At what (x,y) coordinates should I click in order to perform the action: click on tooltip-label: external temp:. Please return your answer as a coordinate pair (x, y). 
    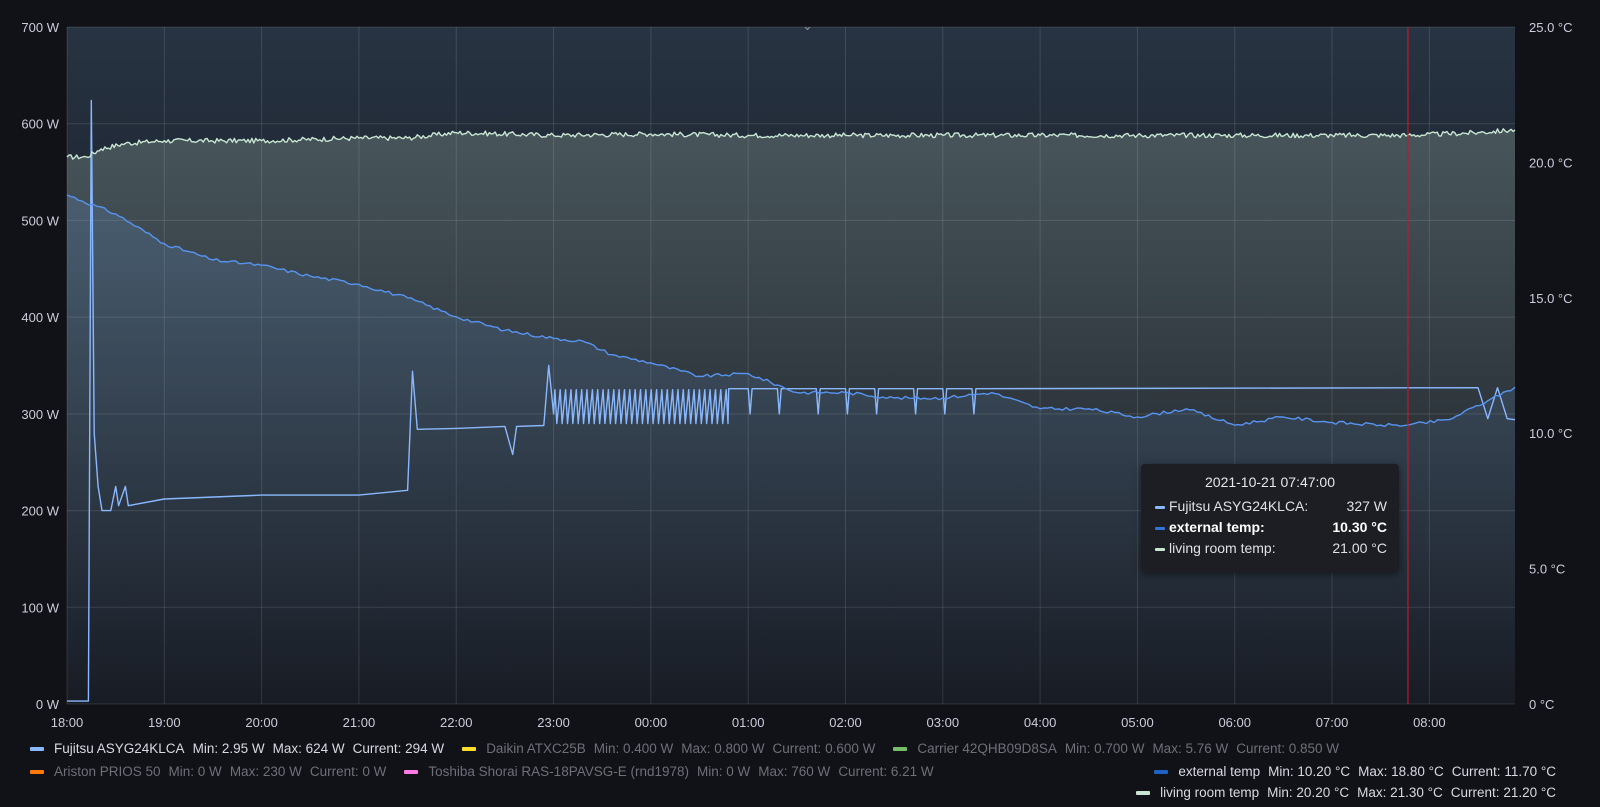
    Looking at the image, I should click on (1217, 527).